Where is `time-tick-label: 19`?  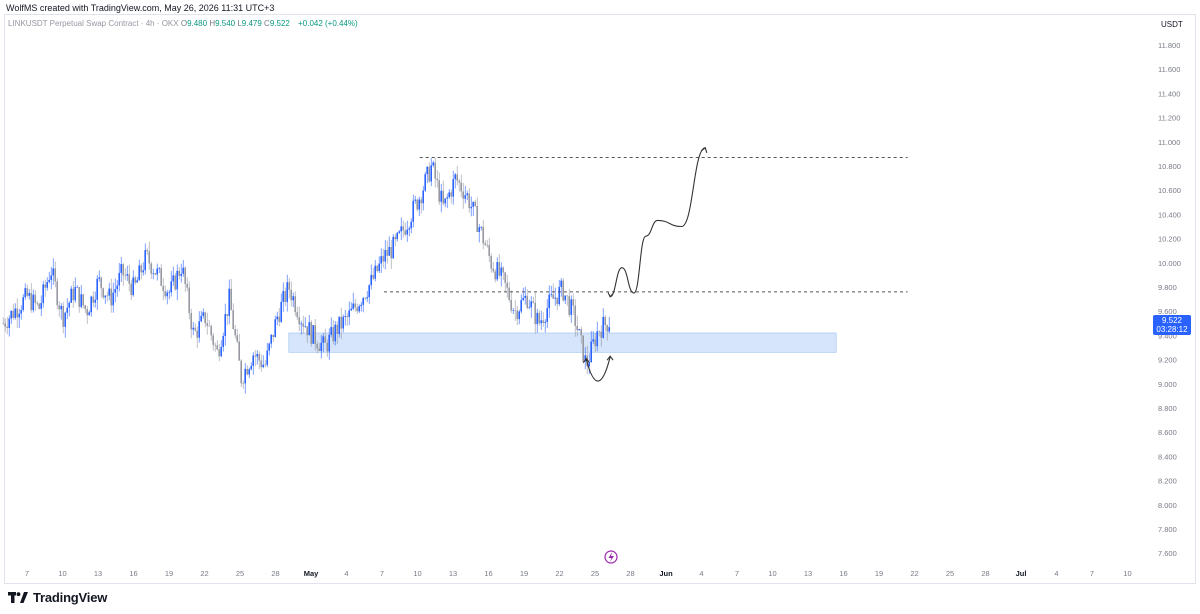 time-tick-label: 19 is located at coordinates (169, 573).